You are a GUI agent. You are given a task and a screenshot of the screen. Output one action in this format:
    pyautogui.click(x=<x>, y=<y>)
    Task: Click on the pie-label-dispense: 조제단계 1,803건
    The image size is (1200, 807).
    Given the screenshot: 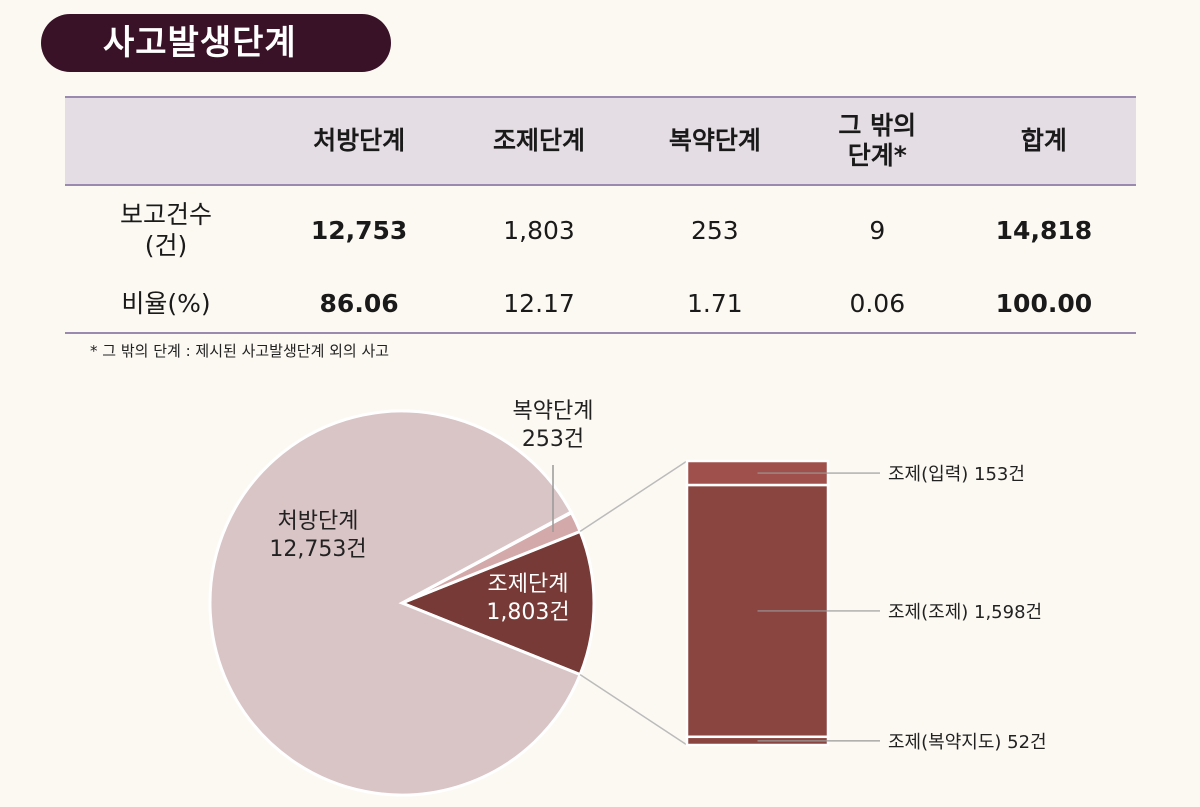 What is the action you would take?
    pyautogui.click(x=527, y=598)
    